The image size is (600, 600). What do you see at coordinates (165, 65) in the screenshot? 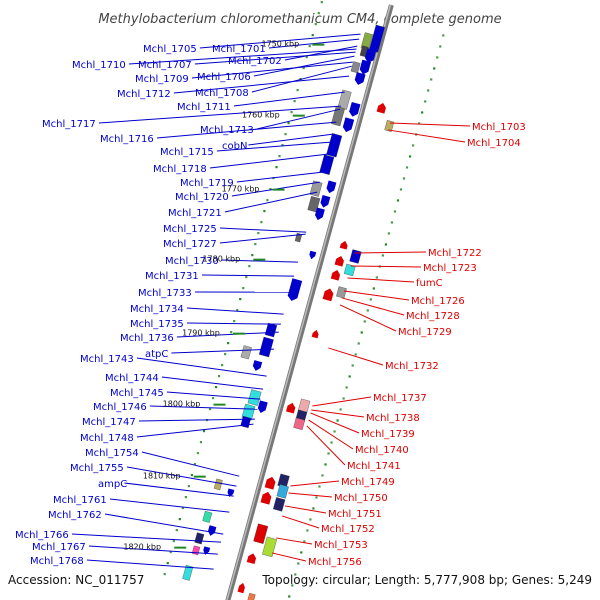
I see `gene-label-mchl_1707: Mchl_1707` at bounding box center [165, 65].